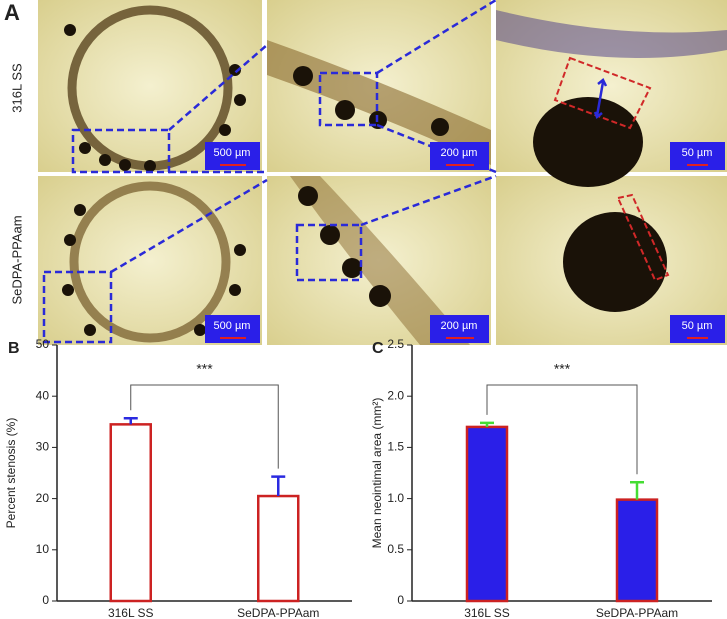 Image resolution: width=727 pixels, height=619 pixels. What do you see at coordinates (395, 344) in the screenshot?
I see `y-tick-label: 2.5` at bounding box center [395, 344].